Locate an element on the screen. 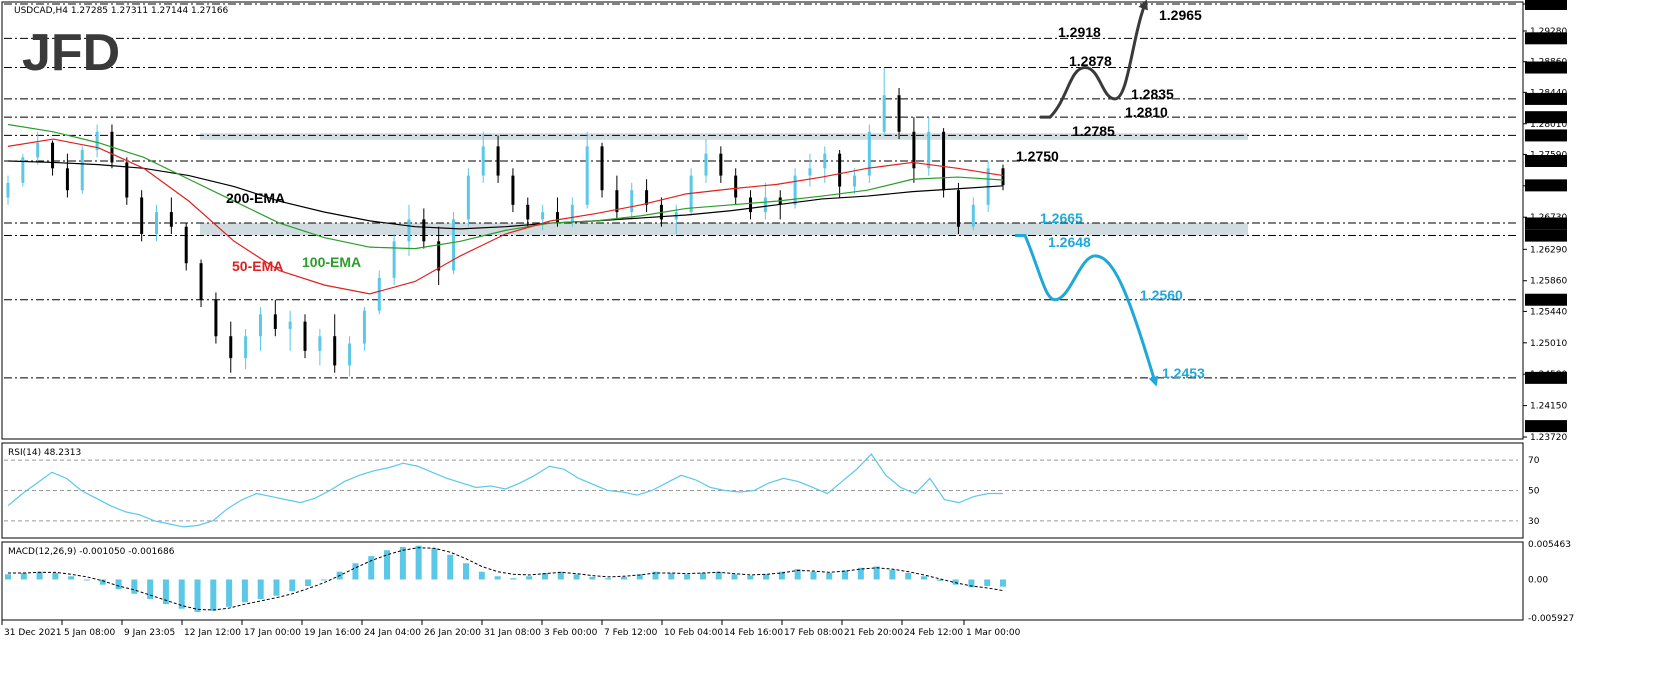 The width and height of the screenshot is (1655, 678). price-tag-label: 1.28780 is located at coordinates (1546, 69).